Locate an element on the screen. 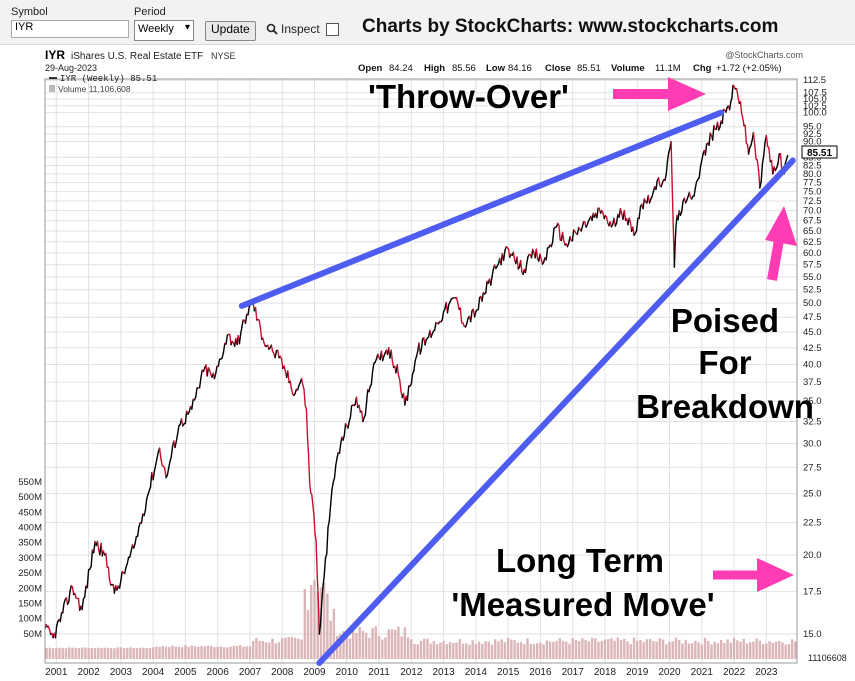 The width and height of the screenshot is (855, 681). volume-tick-label: 150M is located at coordinates (30, 603).